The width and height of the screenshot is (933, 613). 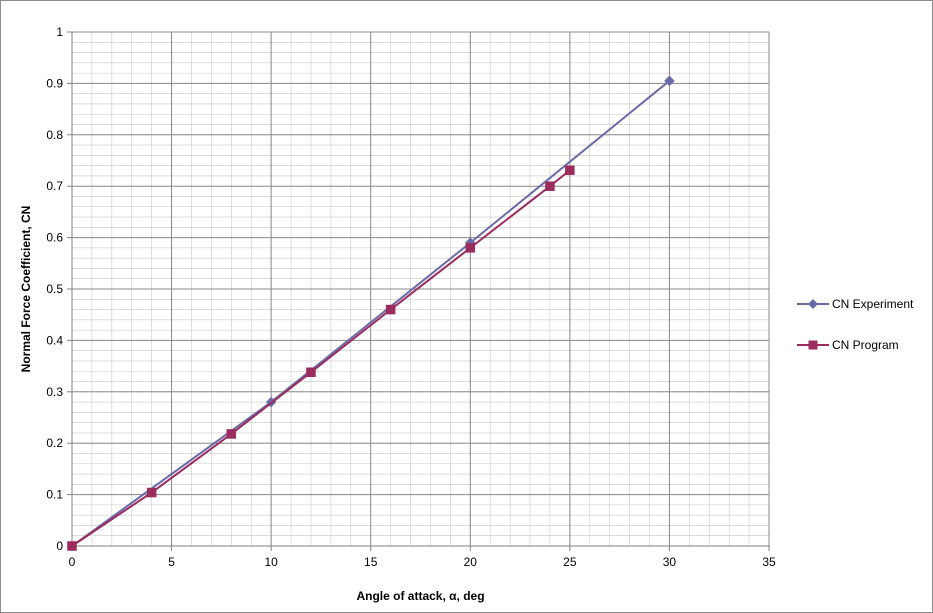 I want to click on x-axis-title: Angle of attack, α, deg, so click(x=420, y=596).